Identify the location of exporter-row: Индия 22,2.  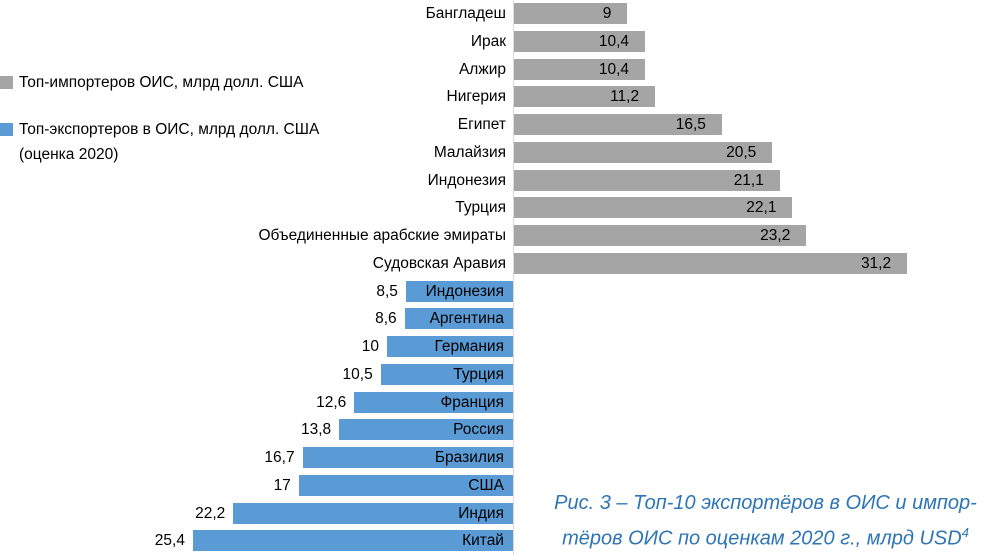
(503, 514).